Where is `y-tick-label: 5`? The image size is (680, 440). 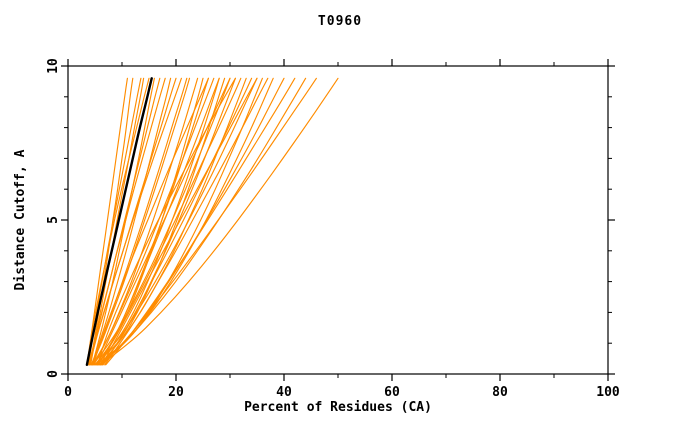
y-tick-label: 5 is located at coordinates (53, 220).